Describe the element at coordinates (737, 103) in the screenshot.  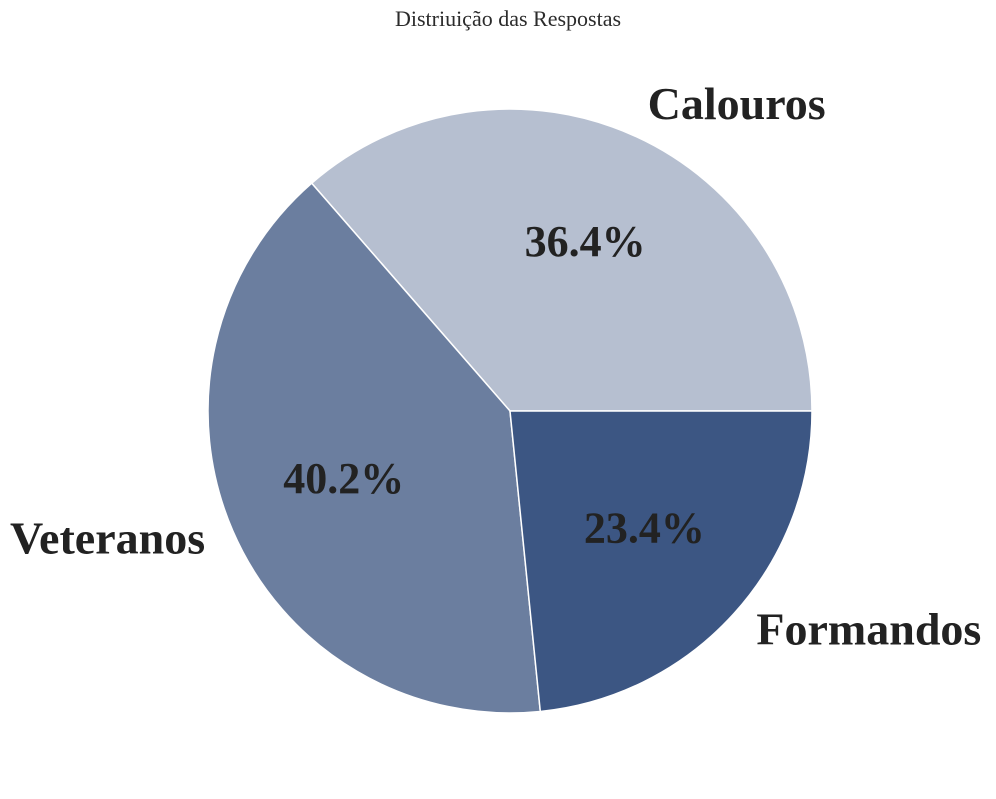
I see `slice-label-calouros: Calouros` at that location.